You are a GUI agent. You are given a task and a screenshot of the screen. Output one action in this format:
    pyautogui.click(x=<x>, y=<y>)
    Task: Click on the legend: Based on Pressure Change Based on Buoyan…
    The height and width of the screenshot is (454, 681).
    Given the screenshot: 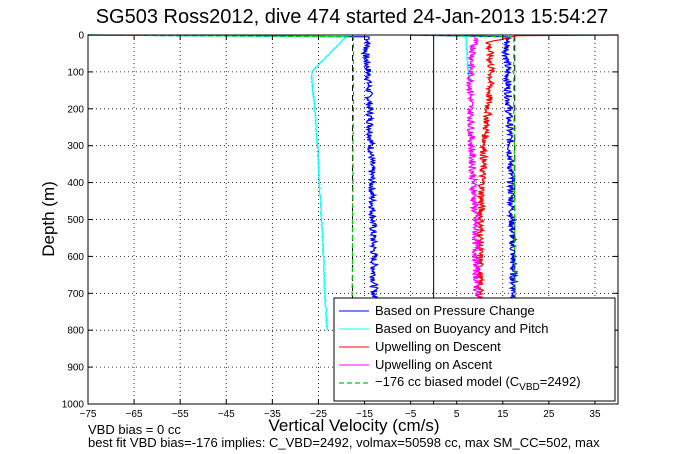 What is the action you would take?
    pyautogui.click(x=474, y=349)
    